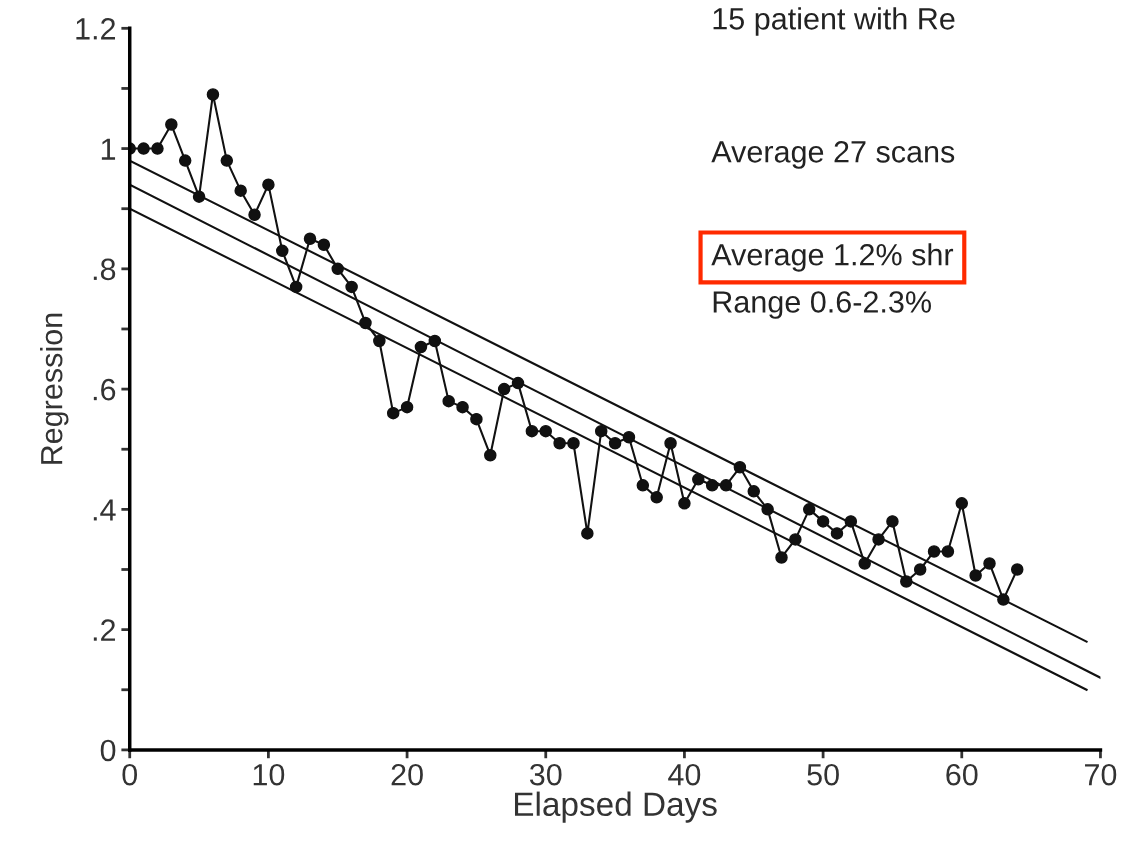  What do you see at coordinates (104, 269) in the screenshot?
I see `y-tick-label: .8` at bounding box center [104, 269].